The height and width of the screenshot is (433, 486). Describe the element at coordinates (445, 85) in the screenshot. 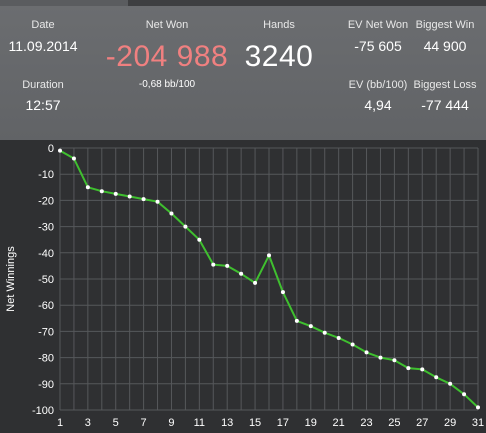

I see `biggest-loss-label: Biggest Loss` at that location.